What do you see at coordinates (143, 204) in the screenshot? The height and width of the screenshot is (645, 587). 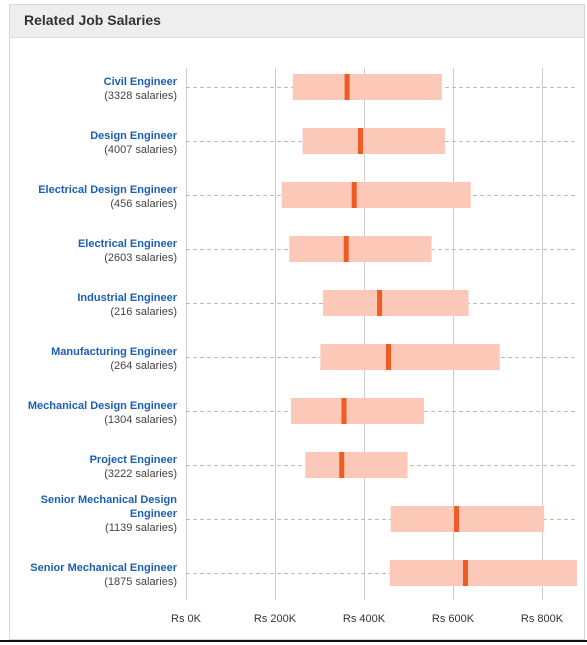 I see `salary-count: (456 salaries)` at bounding box center [143, 204].